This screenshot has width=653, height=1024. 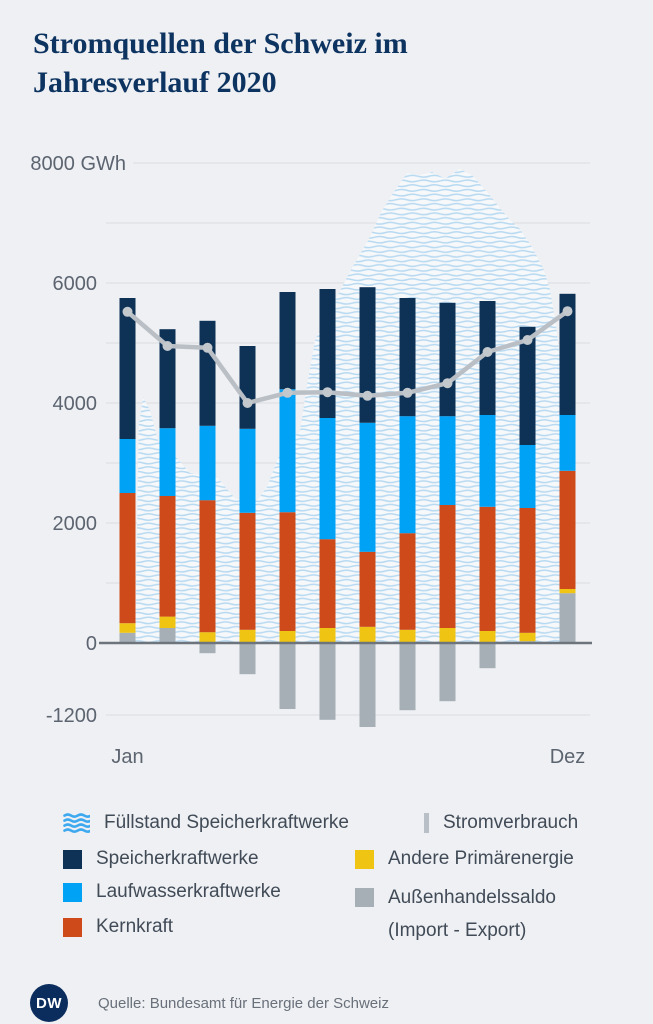 I want to click on y-axis-tick-label: -1200, so click(x=71, y=716).